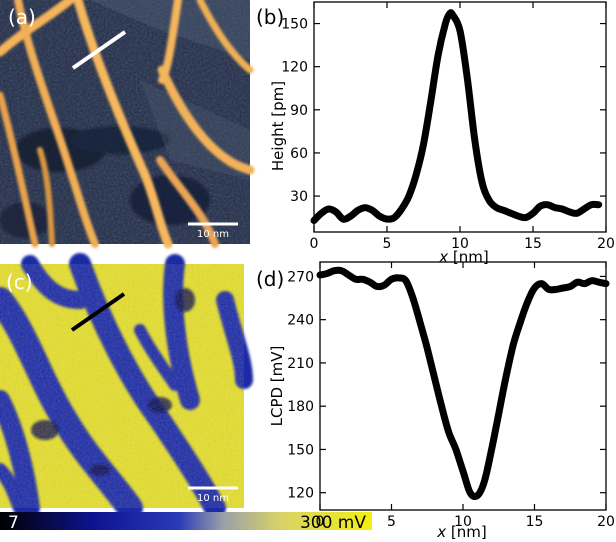 The image size is (616, 542). What do you see at coordinates (270, 17) in the screenshot?
I see `chart-b-panel-label: (b)` at bounding box center [270, 17].